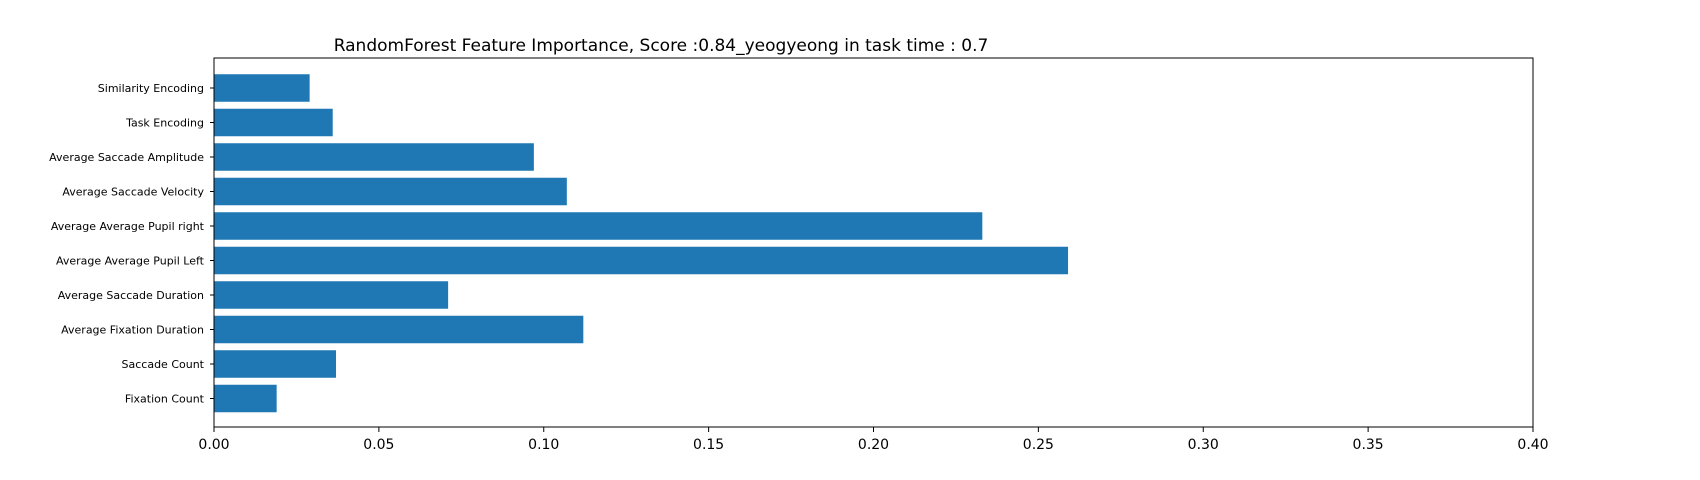 This screenshot has height=480, width=1700. Describe the element at coordinates (1203, 445) in the screenshot. I see `x-tick-label: 0.30` at that location.